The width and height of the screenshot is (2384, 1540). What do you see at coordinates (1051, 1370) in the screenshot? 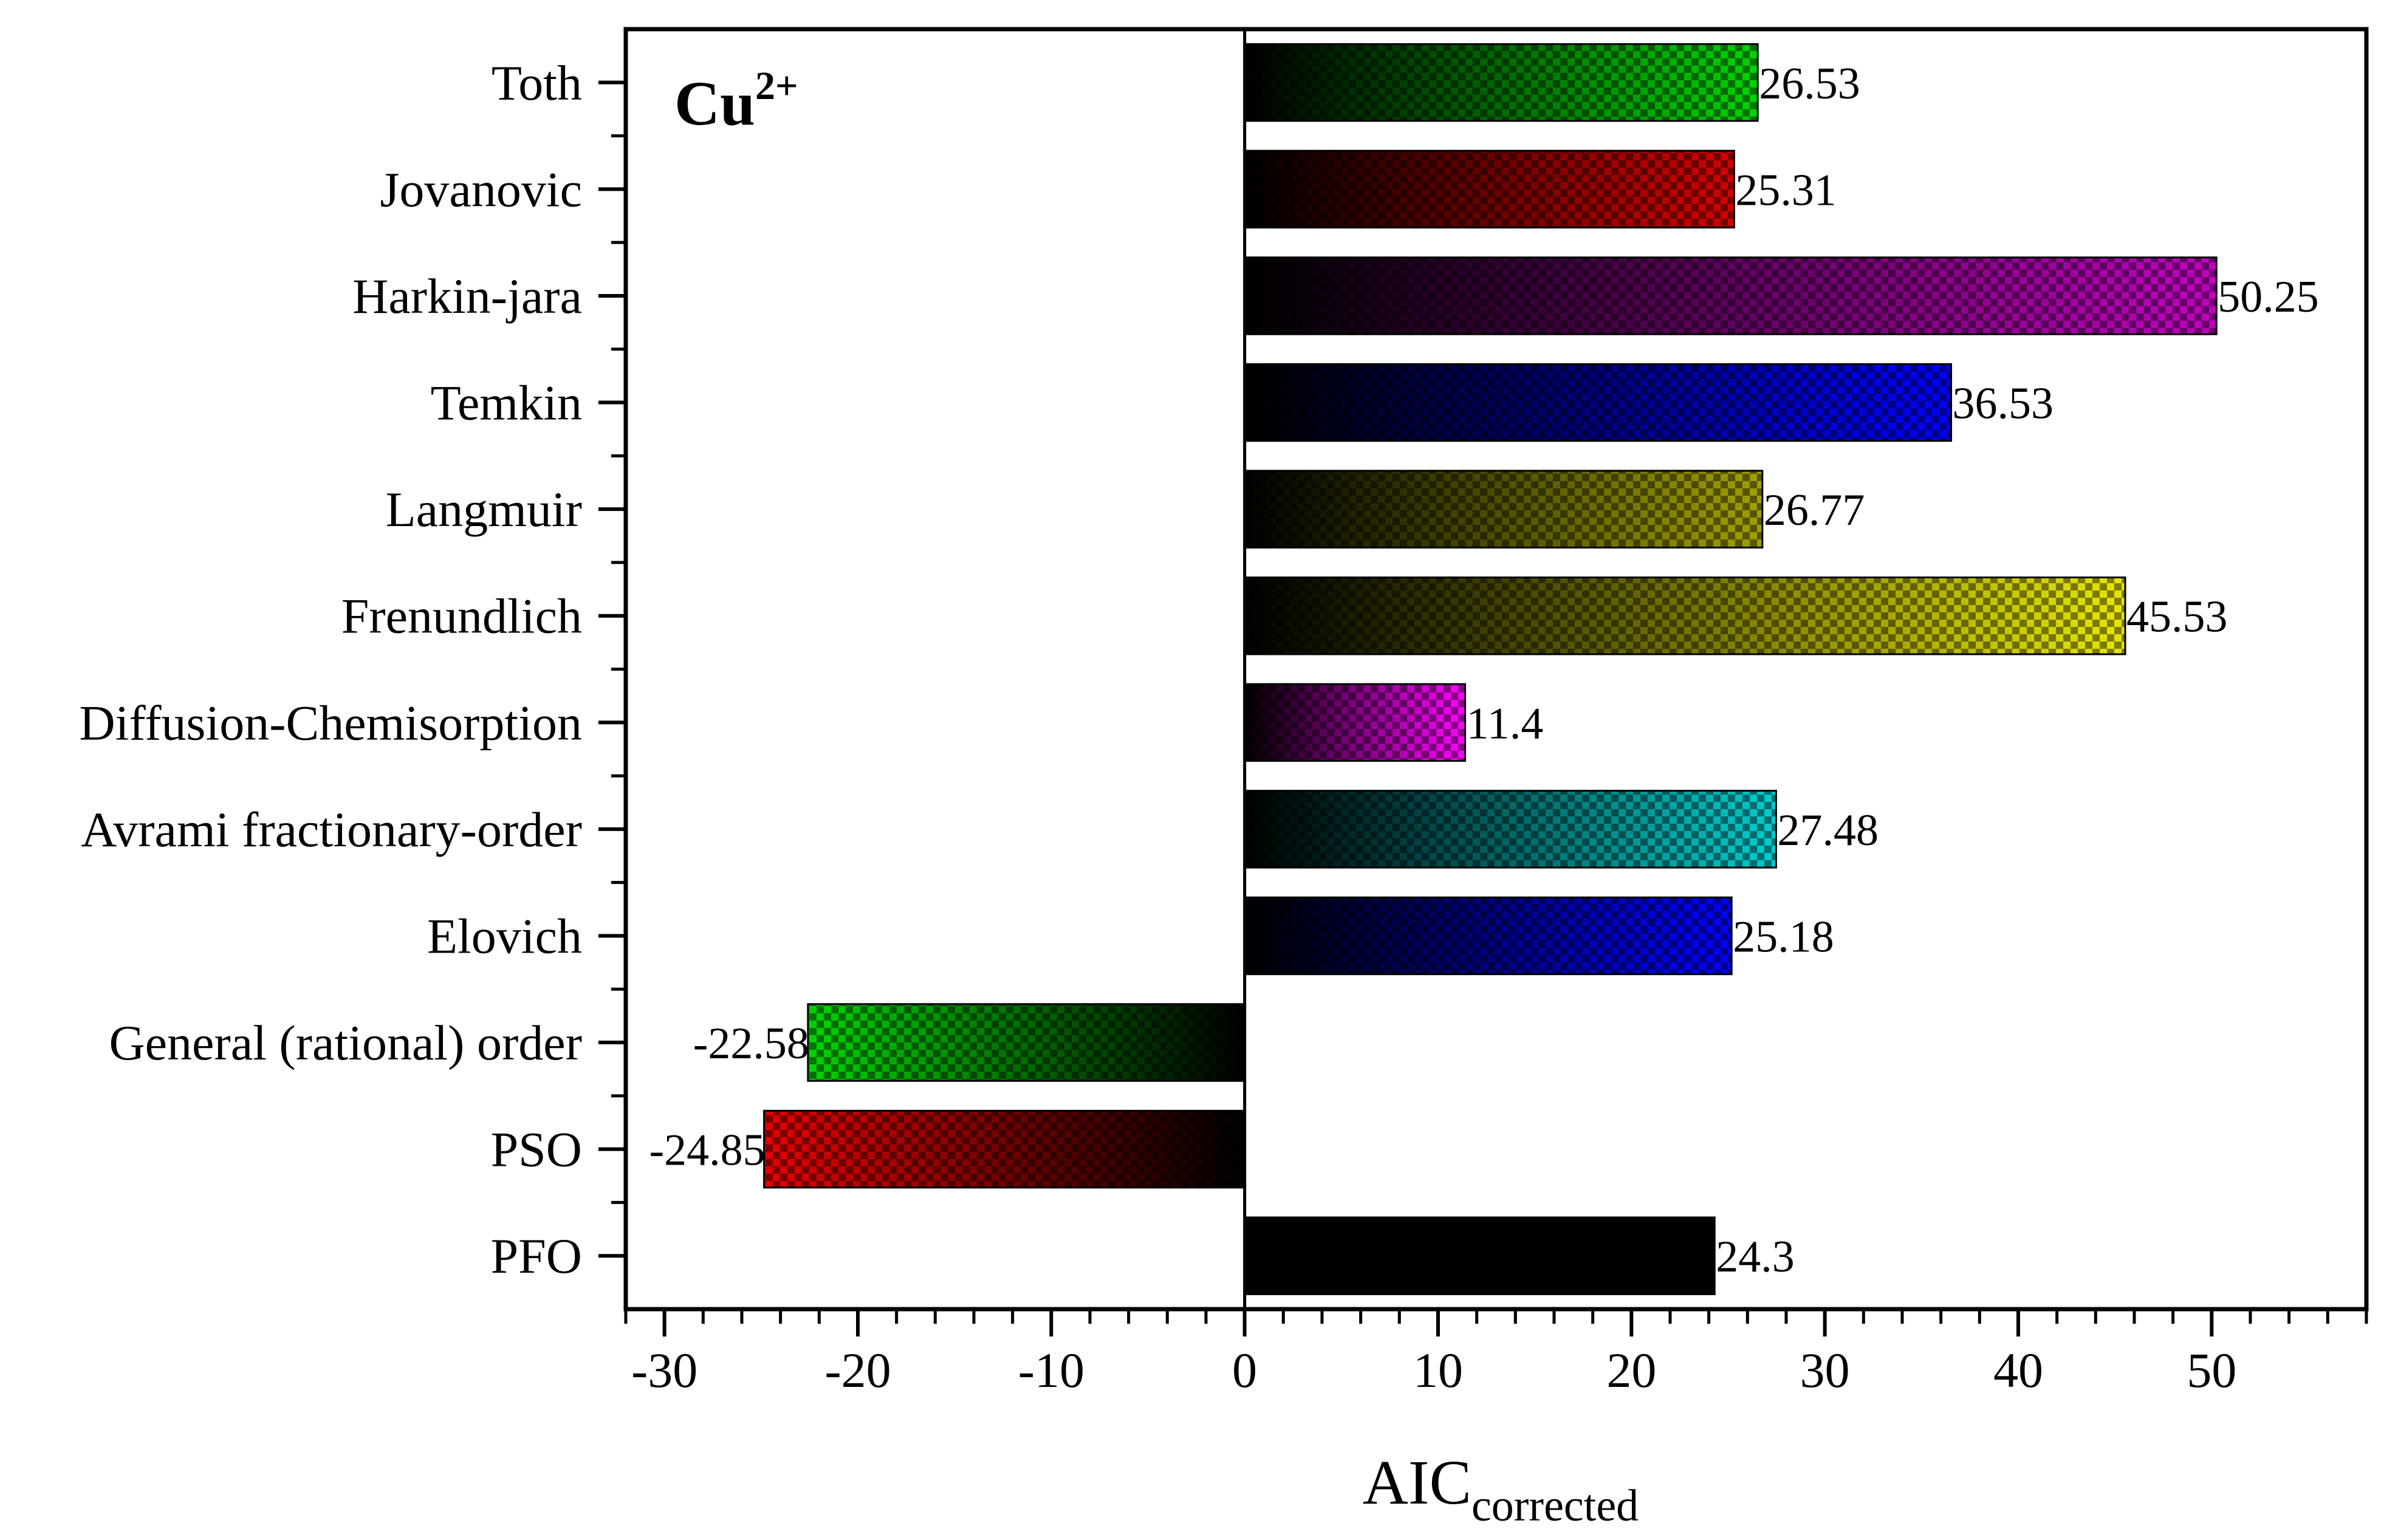
I see `x-tick-label-2: -10` at bounding box center [1051, 1370].